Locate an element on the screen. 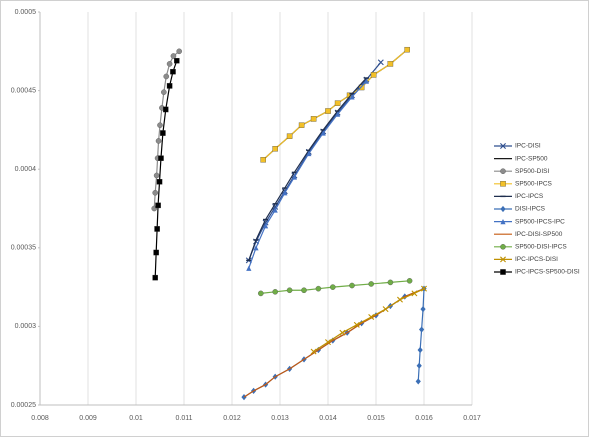 Image resolution: width=589 pixels, height=437 pixels. legend-label: DISI-IPCS is located at coordinates (530, 209).